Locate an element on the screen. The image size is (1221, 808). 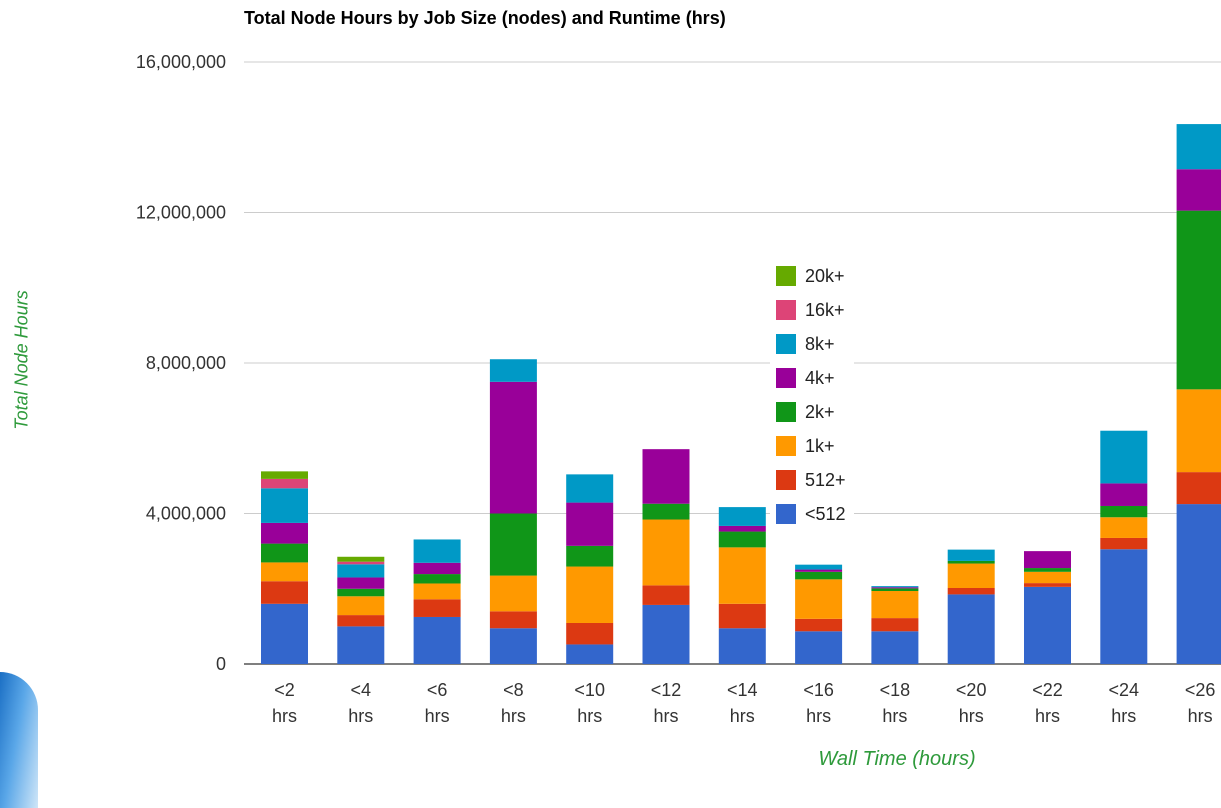
legend-item: 512+ is located at coordinates (811, 480).